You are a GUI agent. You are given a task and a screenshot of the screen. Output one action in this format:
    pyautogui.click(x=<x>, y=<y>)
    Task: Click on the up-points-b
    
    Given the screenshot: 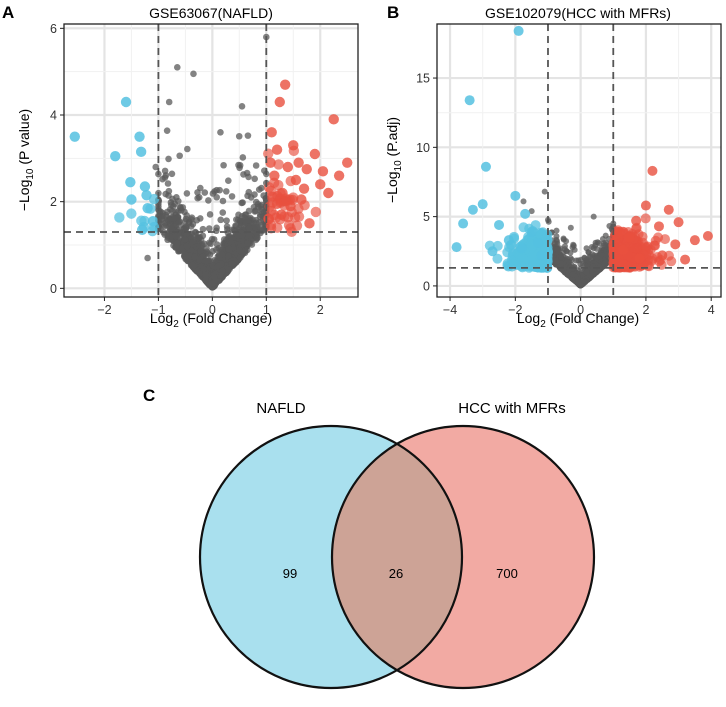 What is the action you would take?
    pyautogui.click(x=660, y=219)
    